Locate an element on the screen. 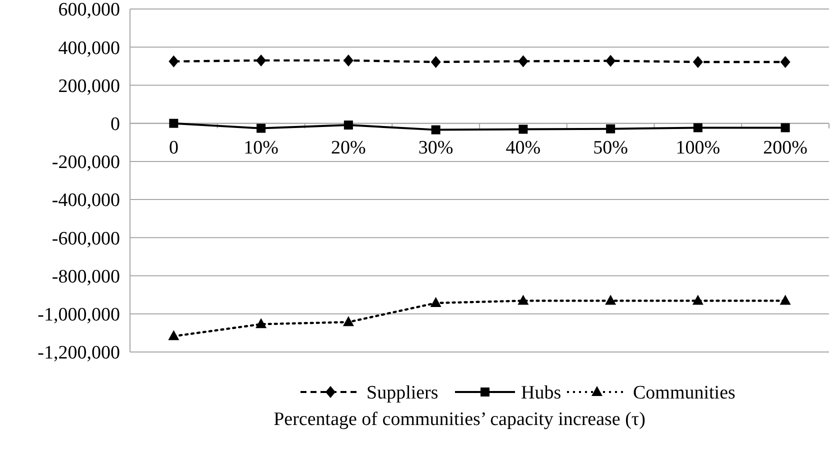 Image resolution: width=833 pixels, height=455 pixels. y-tick-label: -1,000,000 is located at coordinates (79, 315).